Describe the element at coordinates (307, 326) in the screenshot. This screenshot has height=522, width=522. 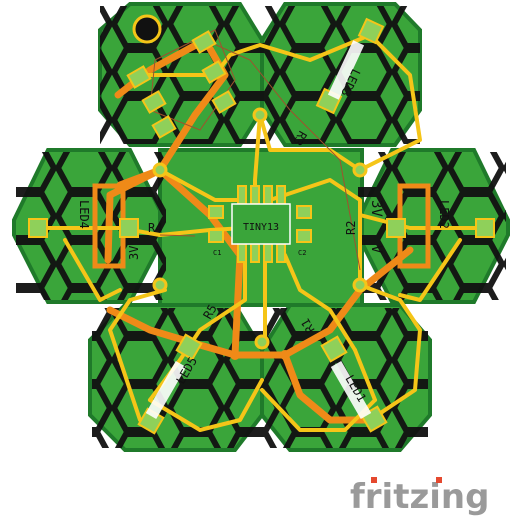
I see `r1-label: R1` at that location.